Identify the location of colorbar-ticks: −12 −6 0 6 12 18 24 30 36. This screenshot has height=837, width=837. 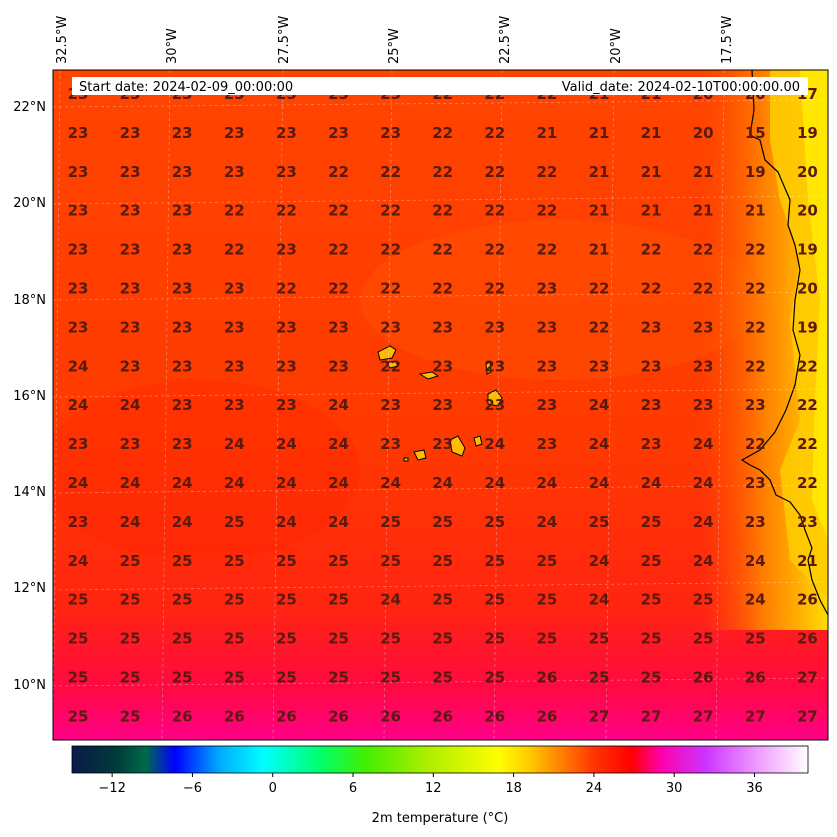
(430, 784).